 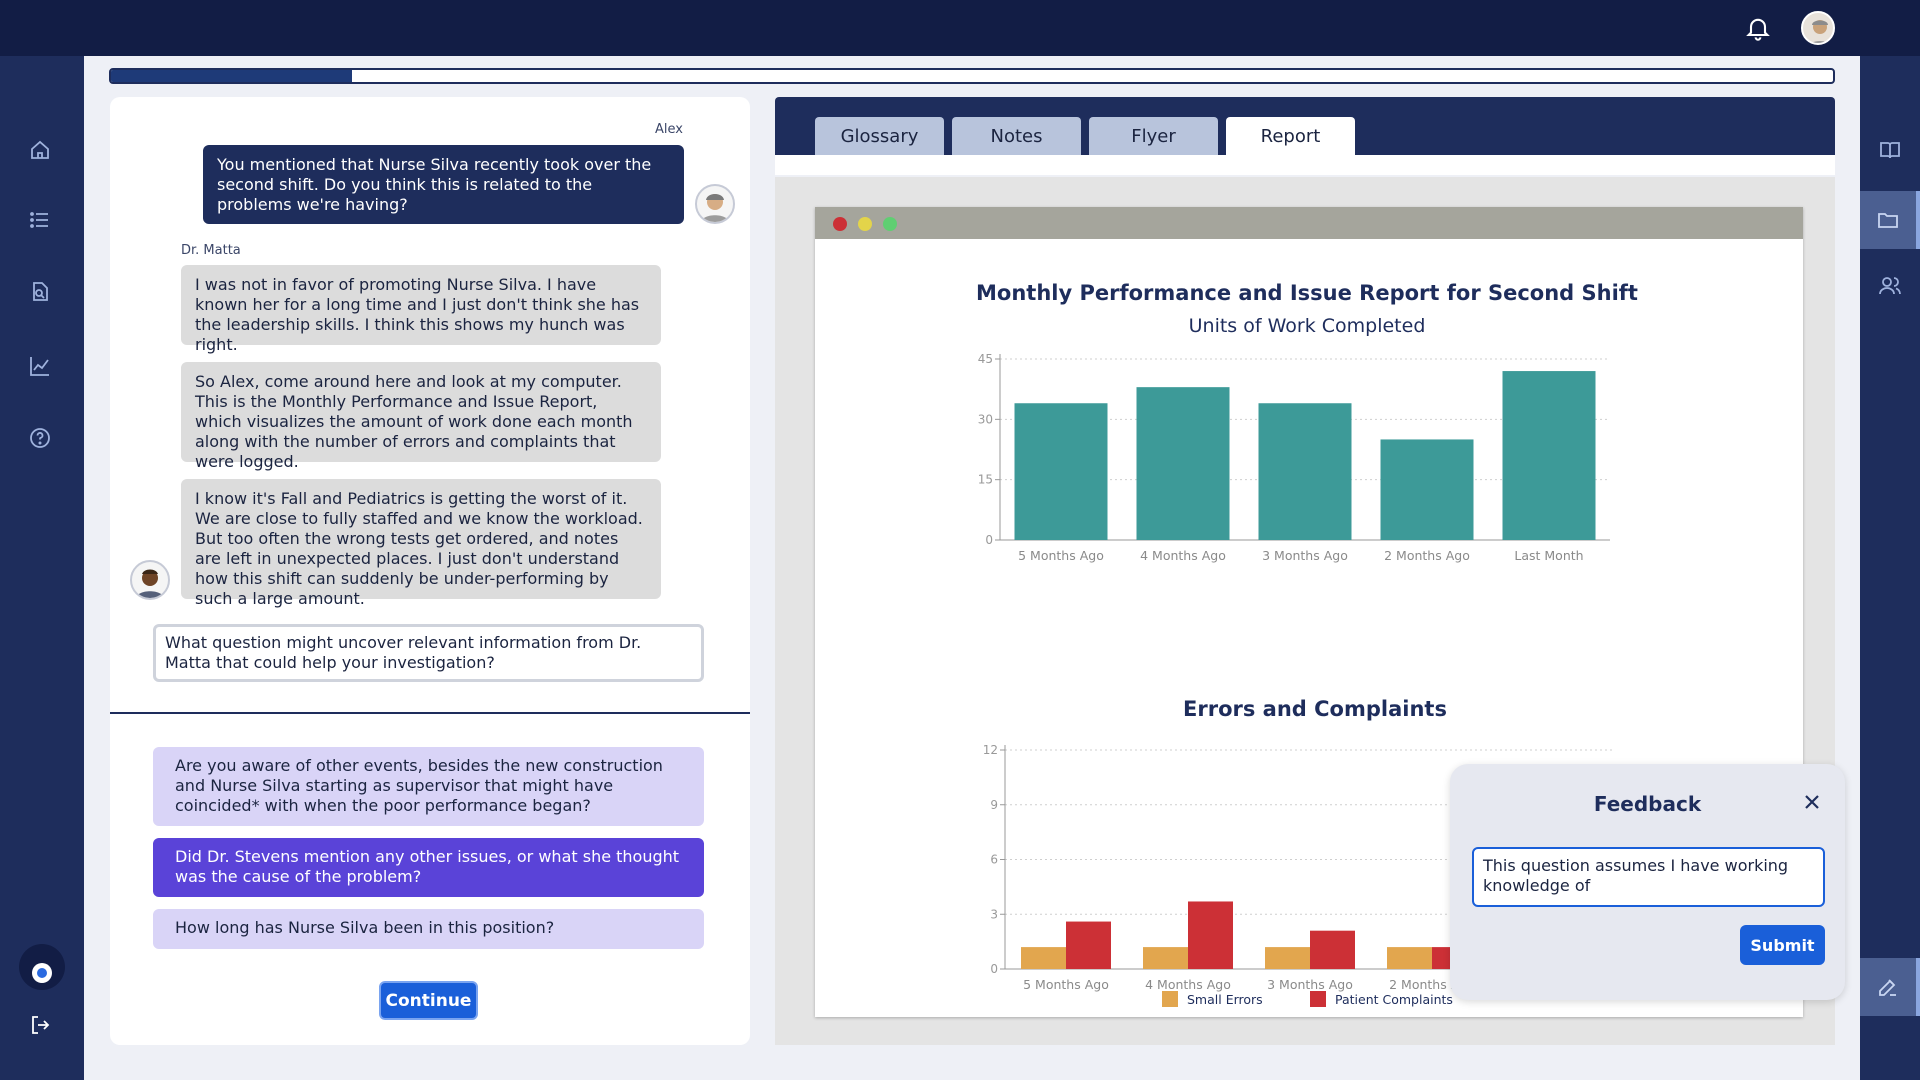 I want to click on speaker-label-alex: Alex, so click(x=669, y=129).